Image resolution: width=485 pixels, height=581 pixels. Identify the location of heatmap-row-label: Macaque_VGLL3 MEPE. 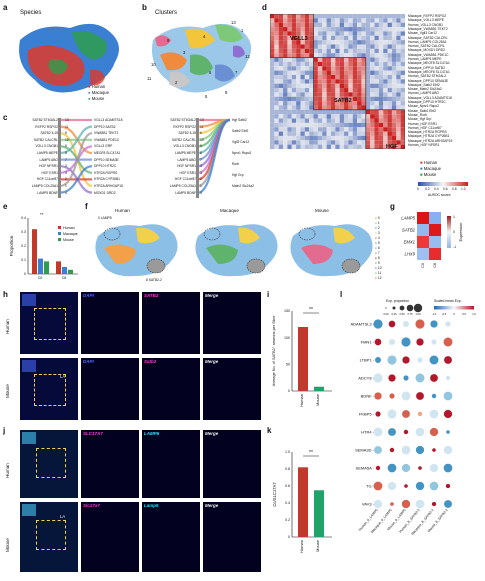
(426, 20).